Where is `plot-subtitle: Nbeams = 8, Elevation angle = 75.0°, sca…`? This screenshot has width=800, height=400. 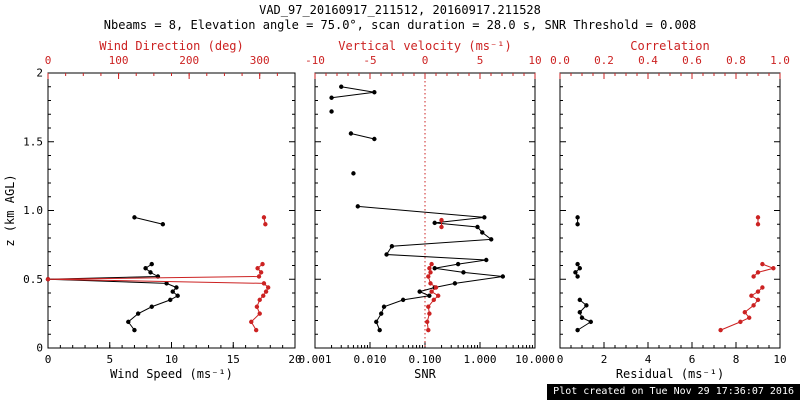
plot-subtitle: Nbeams = 8, Elevation angle = 75.0°, sca… is located at coordinates (400, 25).